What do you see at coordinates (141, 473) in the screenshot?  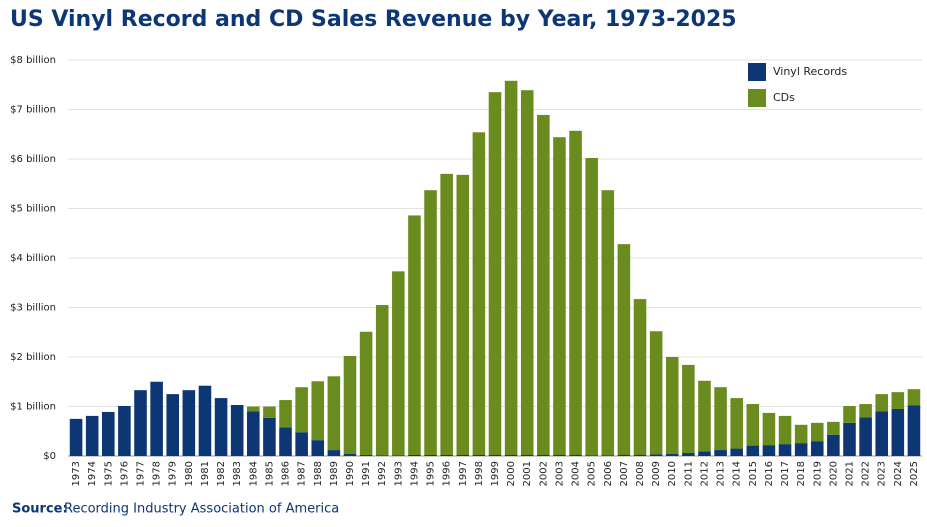 I see `x-tick-label: 1977` at bounding box center [141, 473].